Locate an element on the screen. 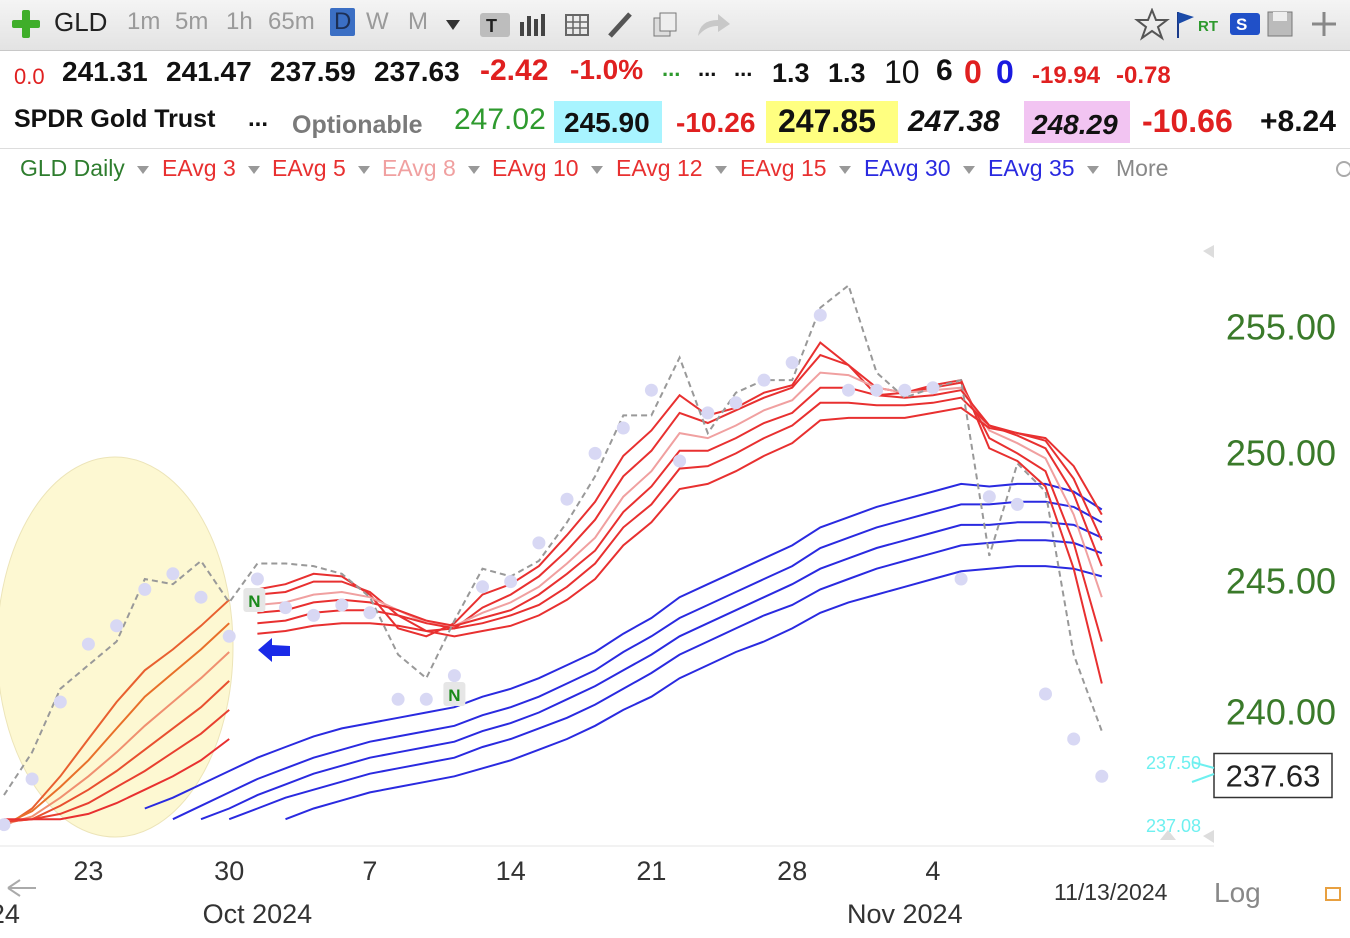  x-tick-label: 28 is located at coordinates (792, 871).